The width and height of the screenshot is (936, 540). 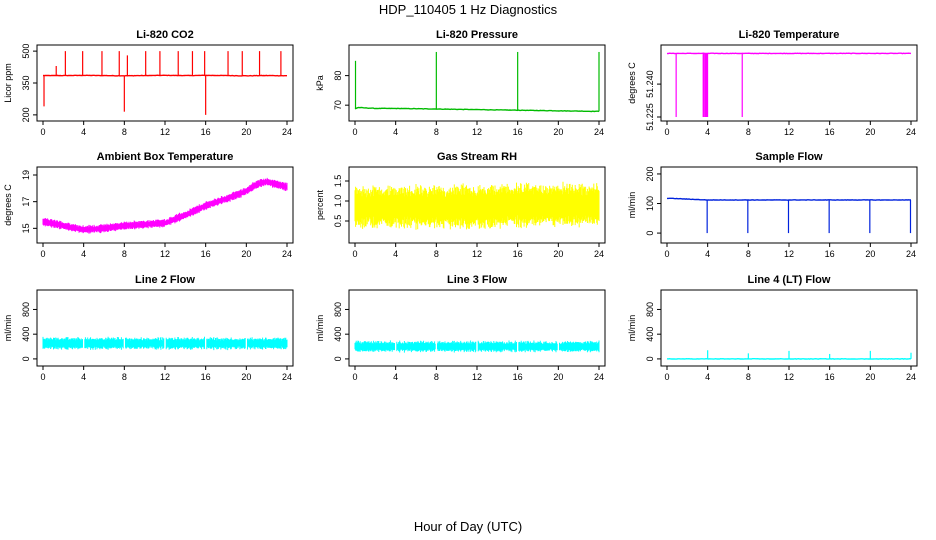 I want to click on y-tick-label: 0.5, so click(x=338, y=221).